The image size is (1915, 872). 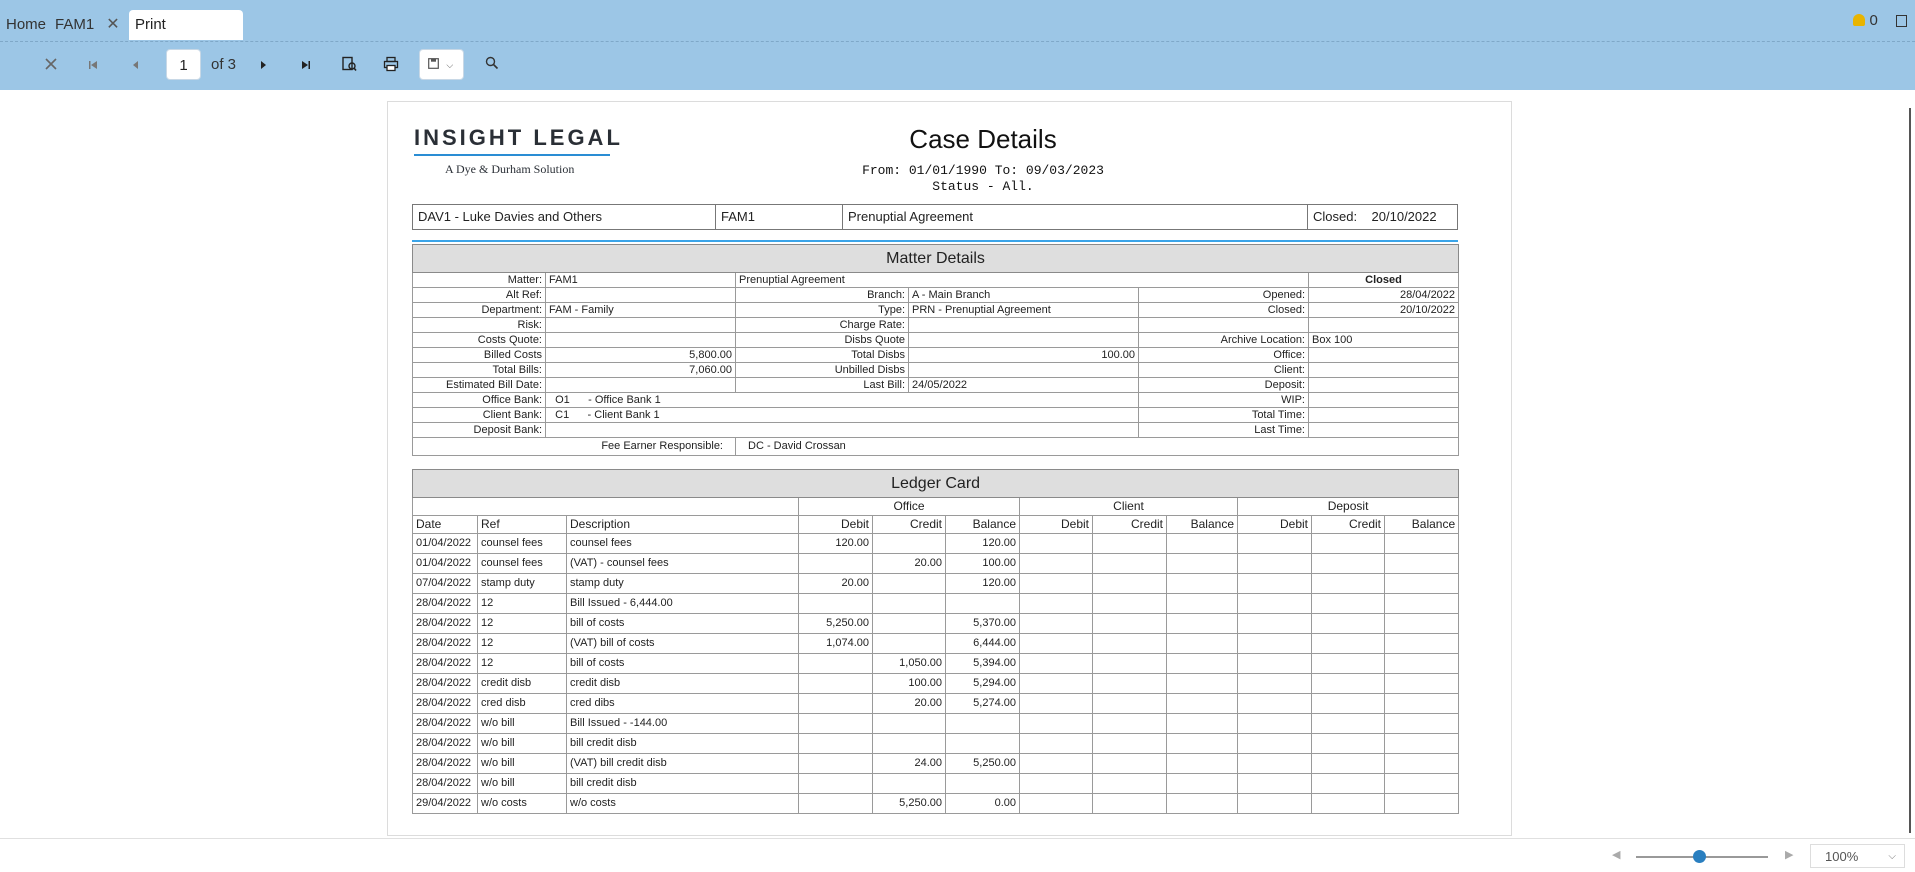 I want to click on row-date: 01/04/2022, so click(x=445, y=543).